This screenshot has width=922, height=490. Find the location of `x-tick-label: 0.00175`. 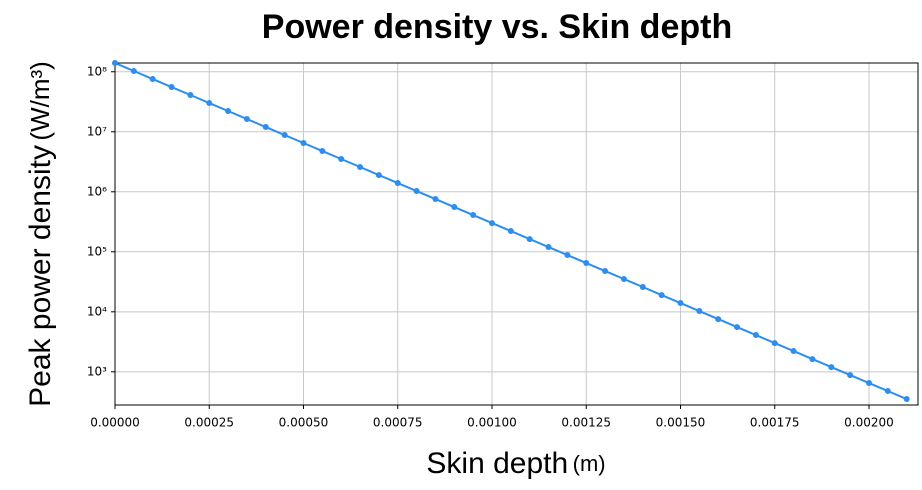

x-tick-label: 0.00175 is located at coordinates (775, 423).